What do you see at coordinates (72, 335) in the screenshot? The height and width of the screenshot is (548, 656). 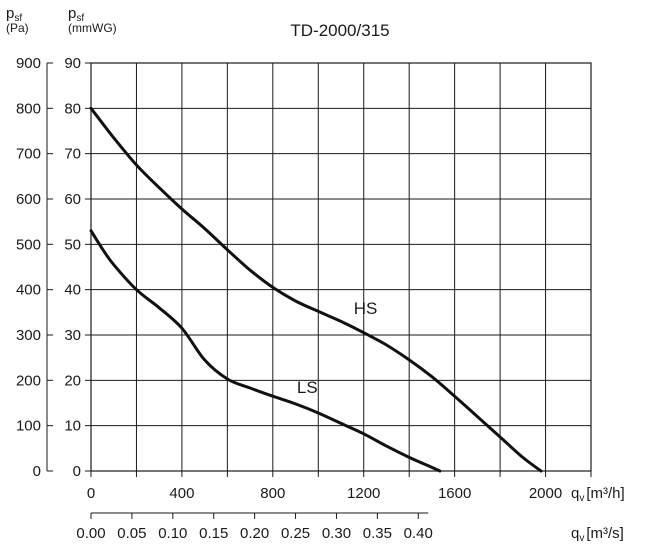 I see `y-right-tick-label: 30` at bounding box center [72, 335].